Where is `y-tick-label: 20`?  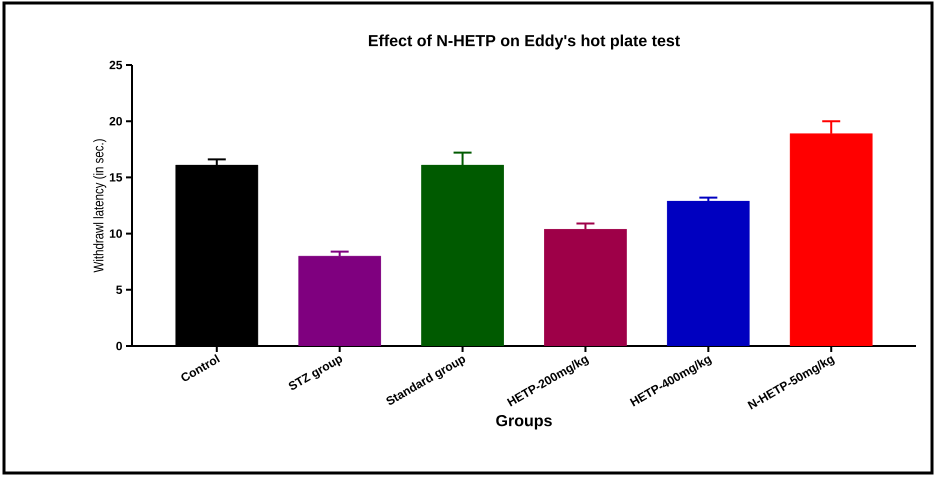
y-tick-label: 20 is located at coordinates (116, 121).